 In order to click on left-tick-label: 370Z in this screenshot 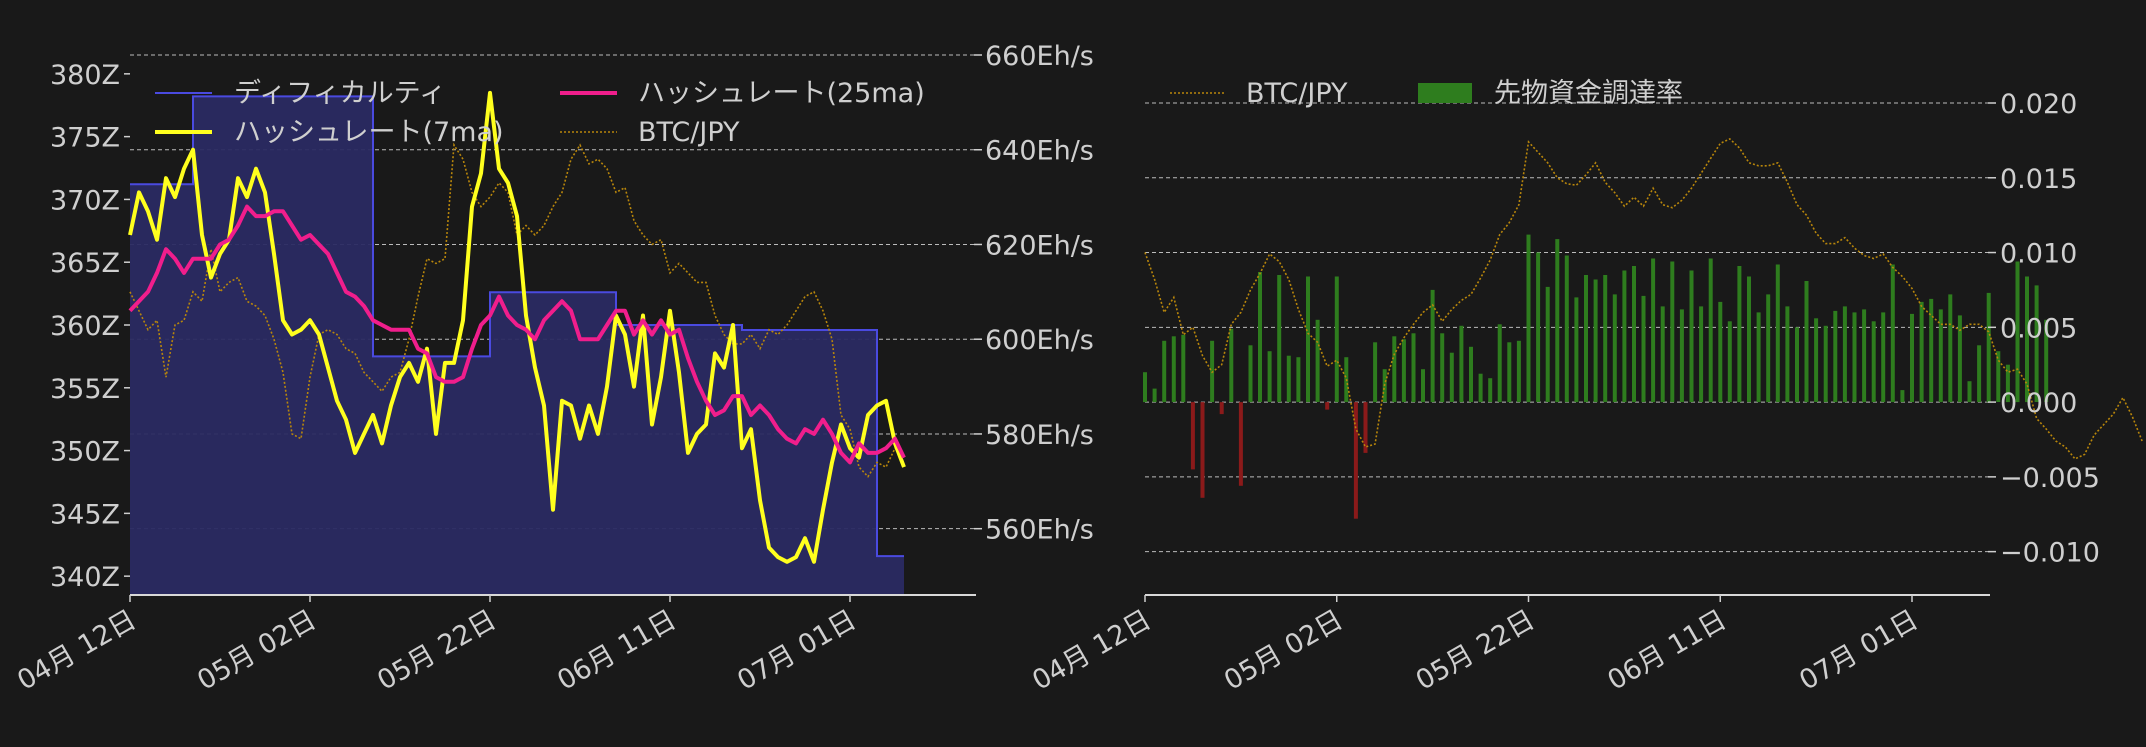, I will do `click(85, 200)`.